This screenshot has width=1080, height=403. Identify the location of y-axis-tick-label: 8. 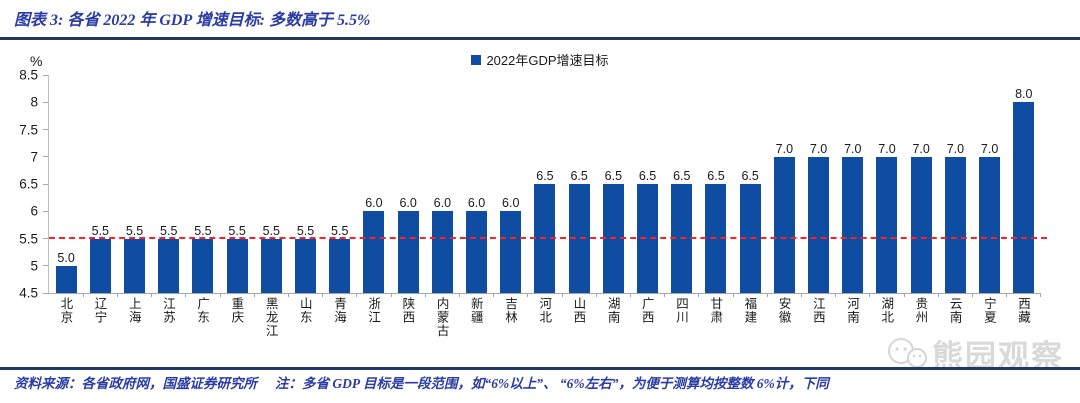
(34, 102).